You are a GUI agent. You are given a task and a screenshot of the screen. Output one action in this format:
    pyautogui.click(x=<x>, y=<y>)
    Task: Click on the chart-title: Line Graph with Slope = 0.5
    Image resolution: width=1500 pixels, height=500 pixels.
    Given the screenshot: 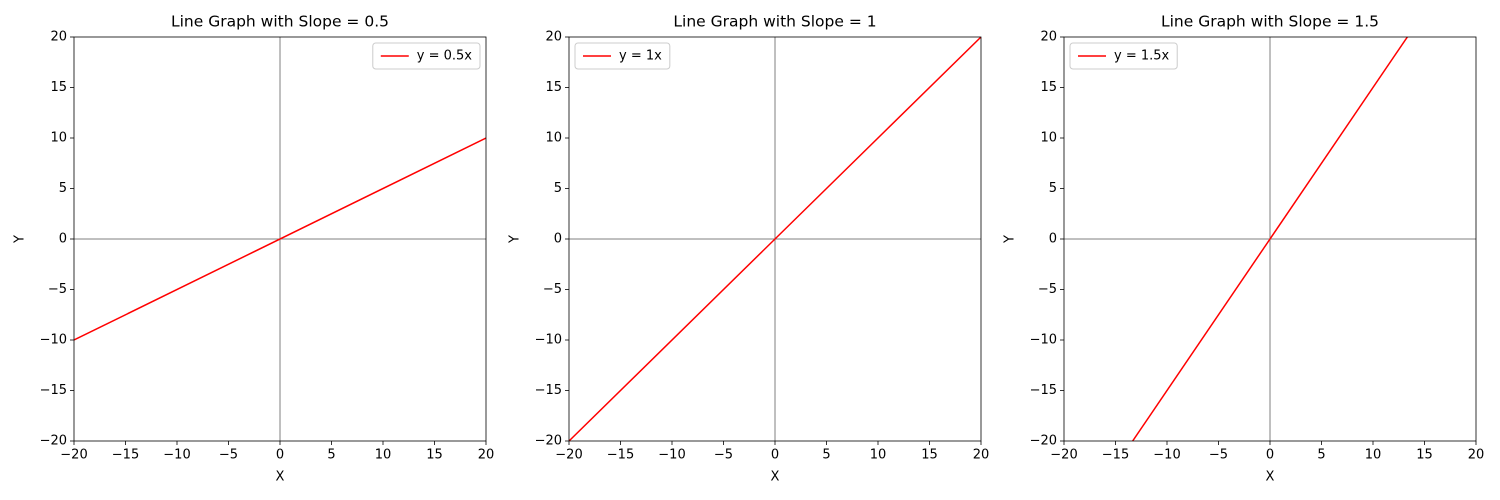 What is the action you would take?
    pyautogui.click(x=280, y=22)
    